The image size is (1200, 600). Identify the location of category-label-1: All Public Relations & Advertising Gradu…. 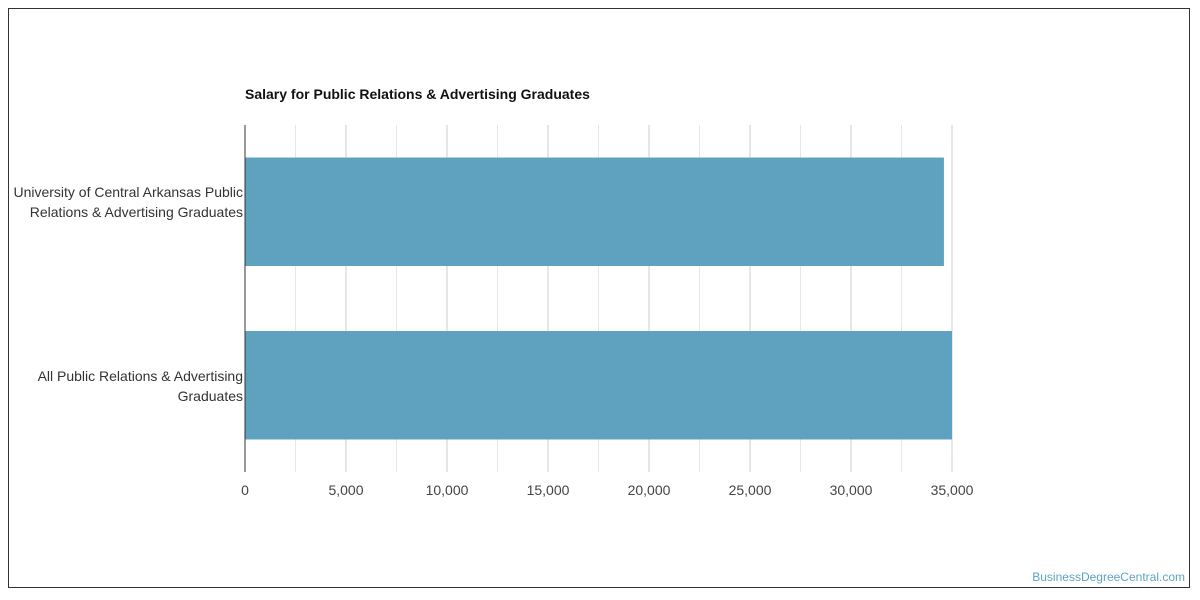
(140, 386).